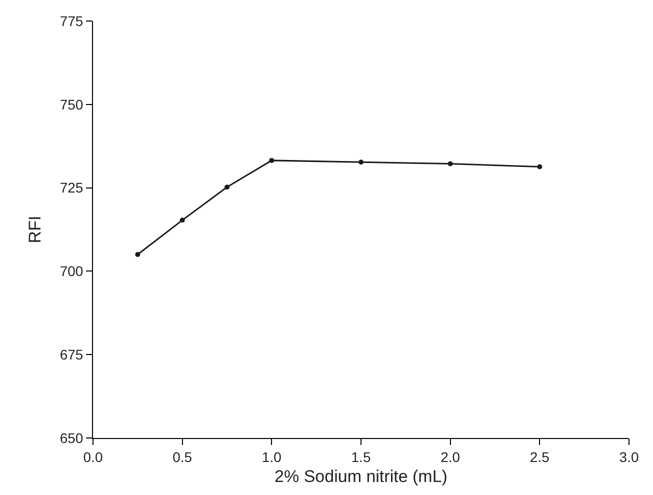 Image resolution: width=653 pixels, height=495 pixels. Describe the element at coordinates (72, 20) in the screenshot. I see `y-tick-label: 775` at that location.